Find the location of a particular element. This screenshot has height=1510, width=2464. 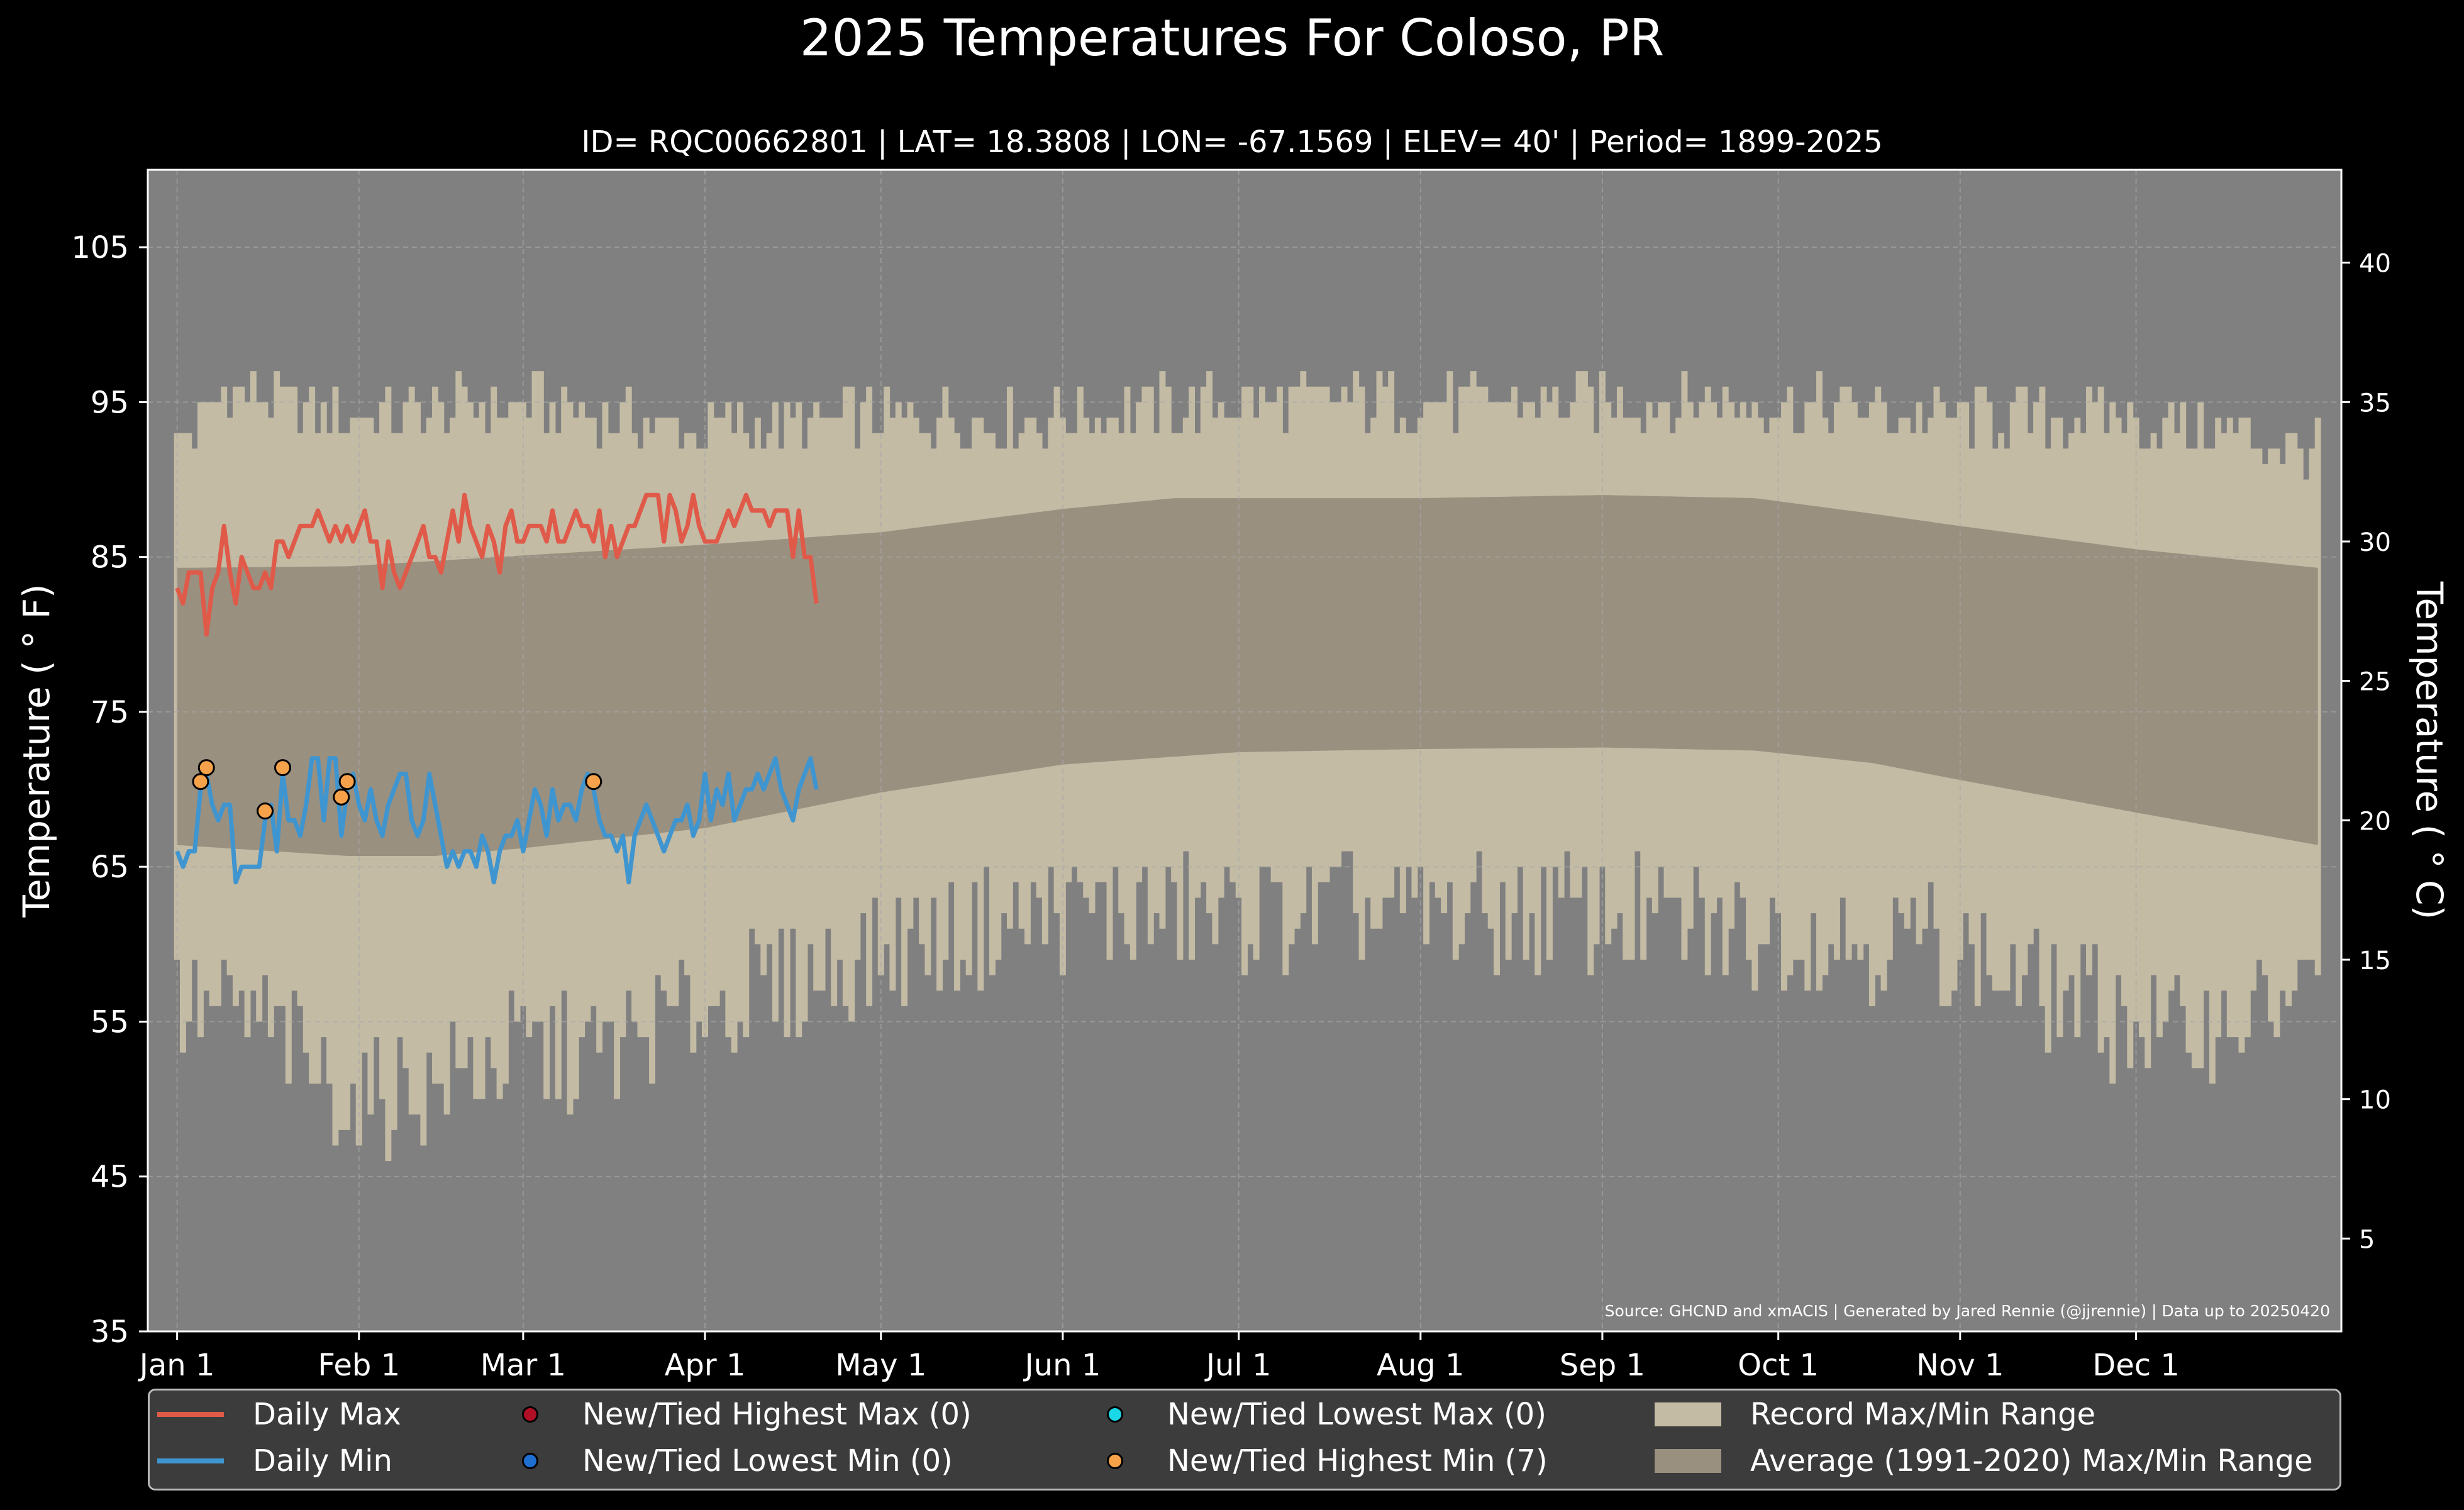

legend-label: Daily Min is located at coordinates (322, 1461).